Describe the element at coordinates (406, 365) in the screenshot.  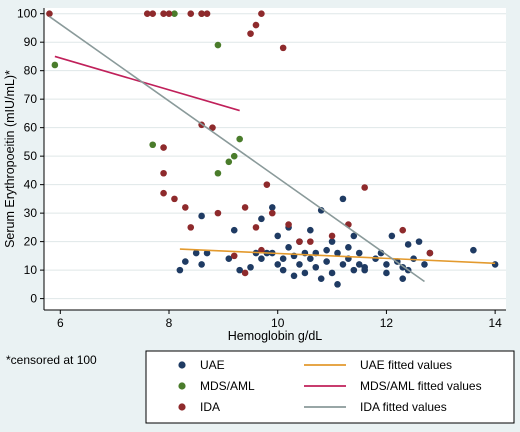
I see `legend-label-uae-fitted-values: UAE fitted values` at that location.